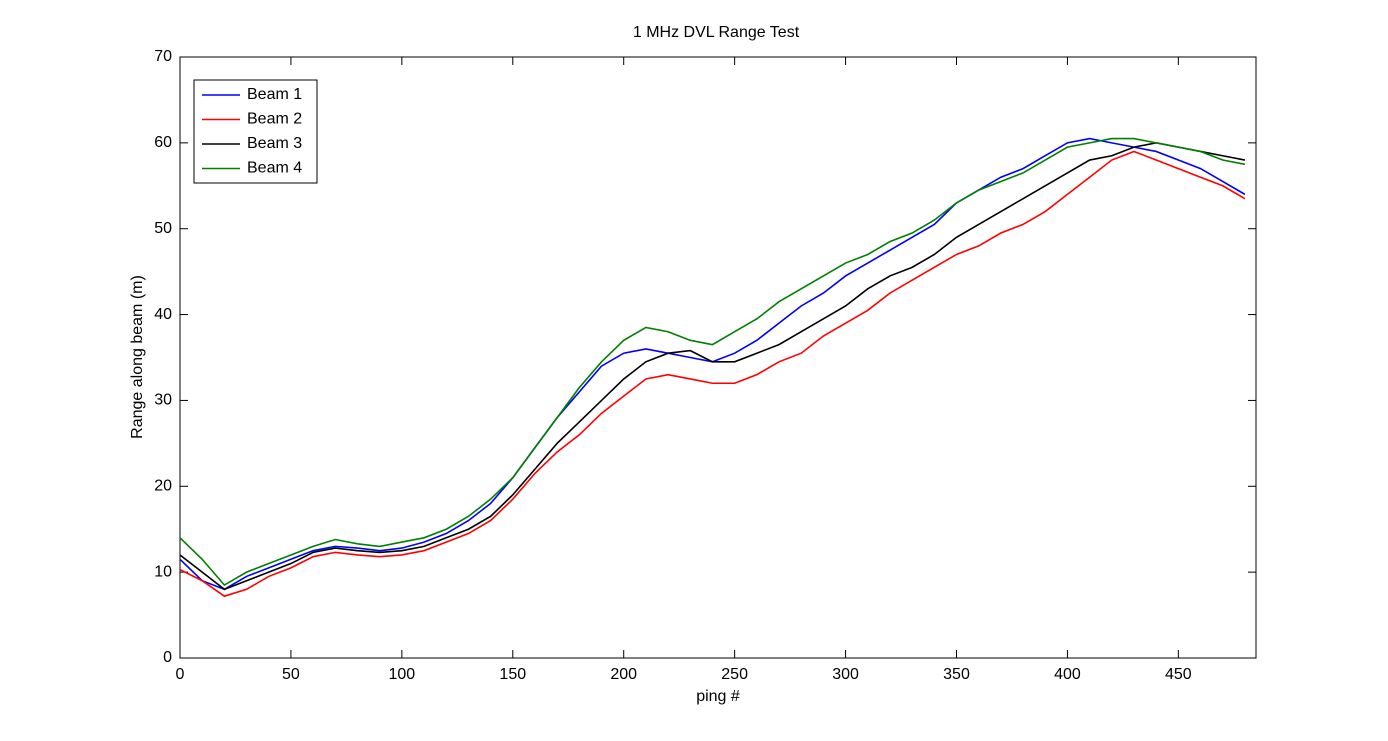 This screenshot has width=1388, height=741. I want to click on legend-label: Beam 3, so click(274, 143).